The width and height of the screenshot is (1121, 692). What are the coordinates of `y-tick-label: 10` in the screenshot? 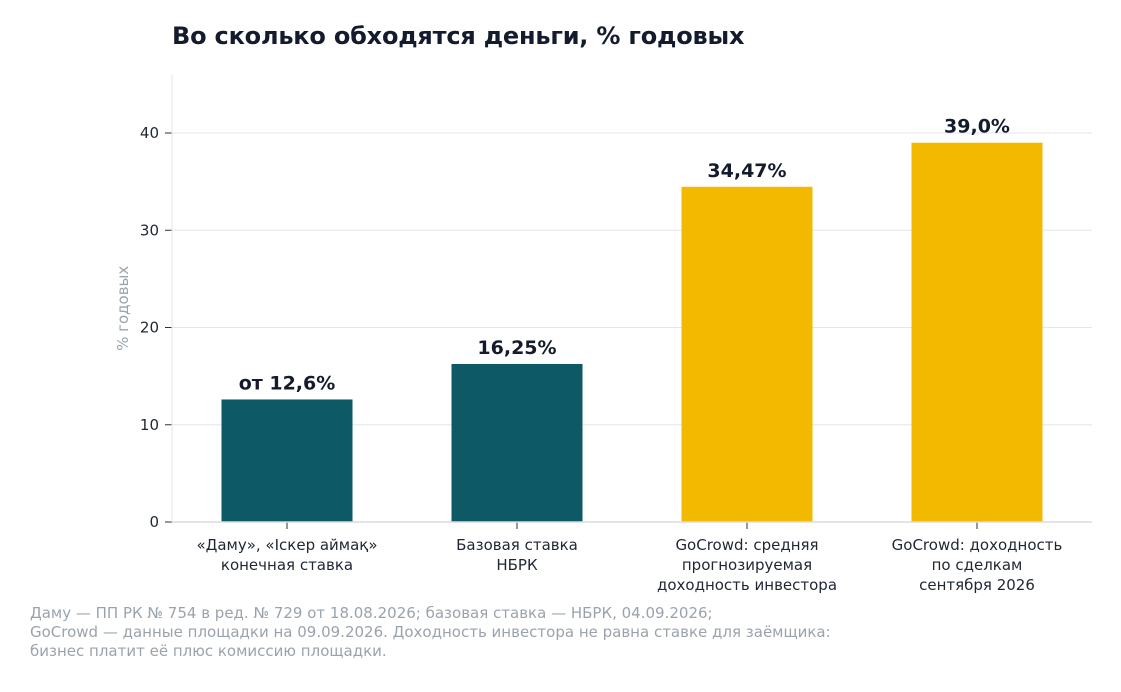 It's located at (149, 425).